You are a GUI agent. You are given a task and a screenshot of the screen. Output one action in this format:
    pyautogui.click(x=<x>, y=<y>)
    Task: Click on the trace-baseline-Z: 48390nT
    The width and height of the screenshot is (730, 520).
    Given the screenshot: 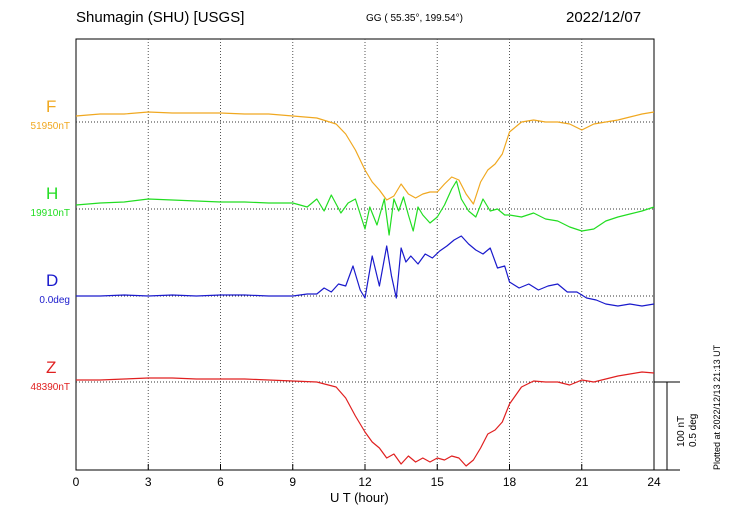 What is the action you would take?
    pyautogui.click(x=50, y=387)
    